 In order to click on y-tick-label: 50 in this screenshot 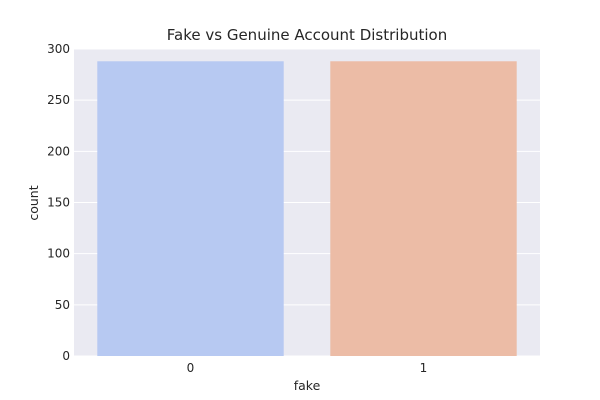, I will do `click(62, 305)`.